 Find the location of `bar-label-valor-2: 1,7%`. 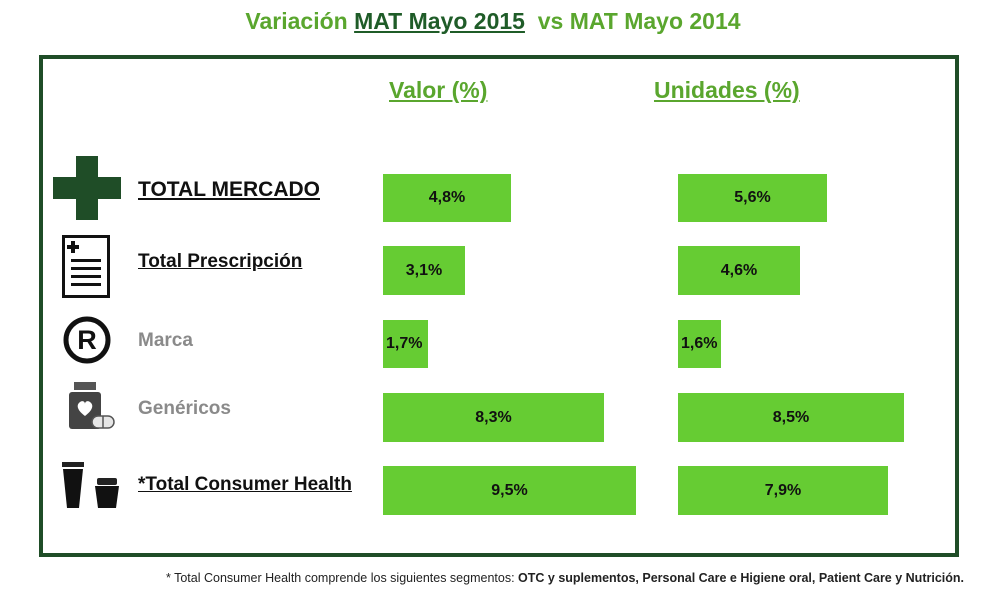

bar-label-valor-2: 1,7% is located at coordinates (404, 343).